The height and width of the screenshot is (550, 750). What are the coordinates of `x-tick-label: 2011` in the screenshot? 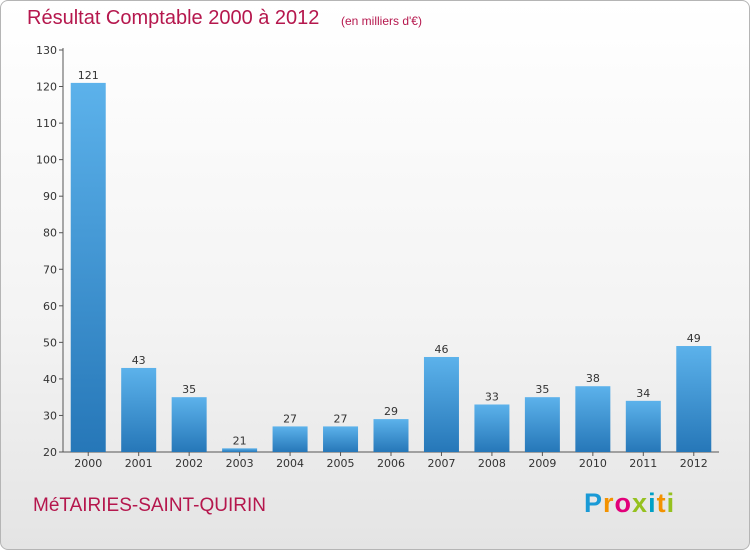 It's located at (643, 463).